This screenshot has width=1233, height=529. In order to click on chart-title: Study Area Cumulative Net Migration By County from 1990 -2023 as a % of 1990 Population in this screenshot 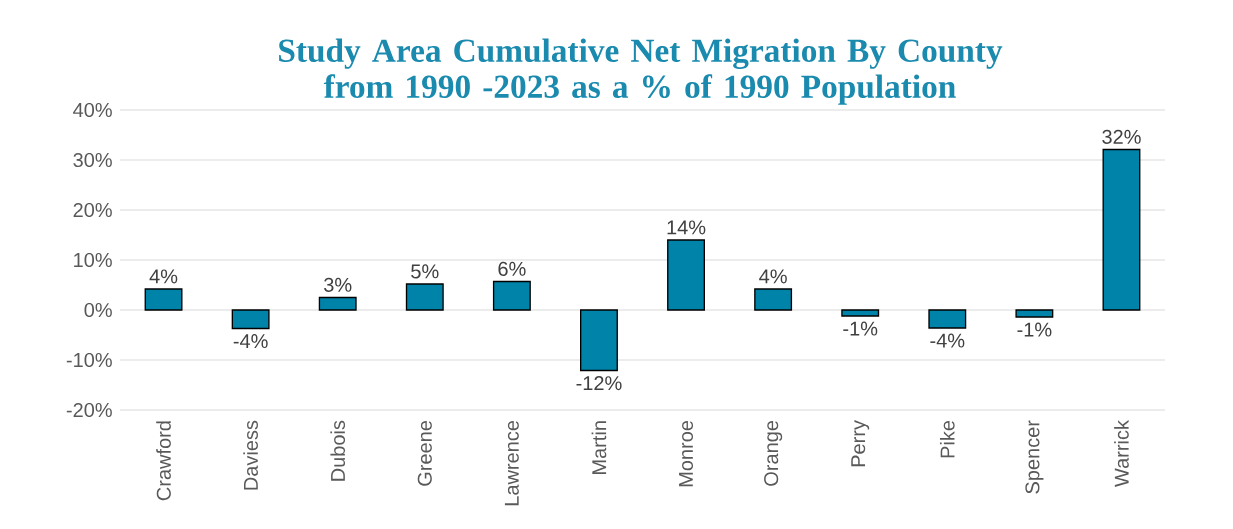, I will do `click(641, 71)`.